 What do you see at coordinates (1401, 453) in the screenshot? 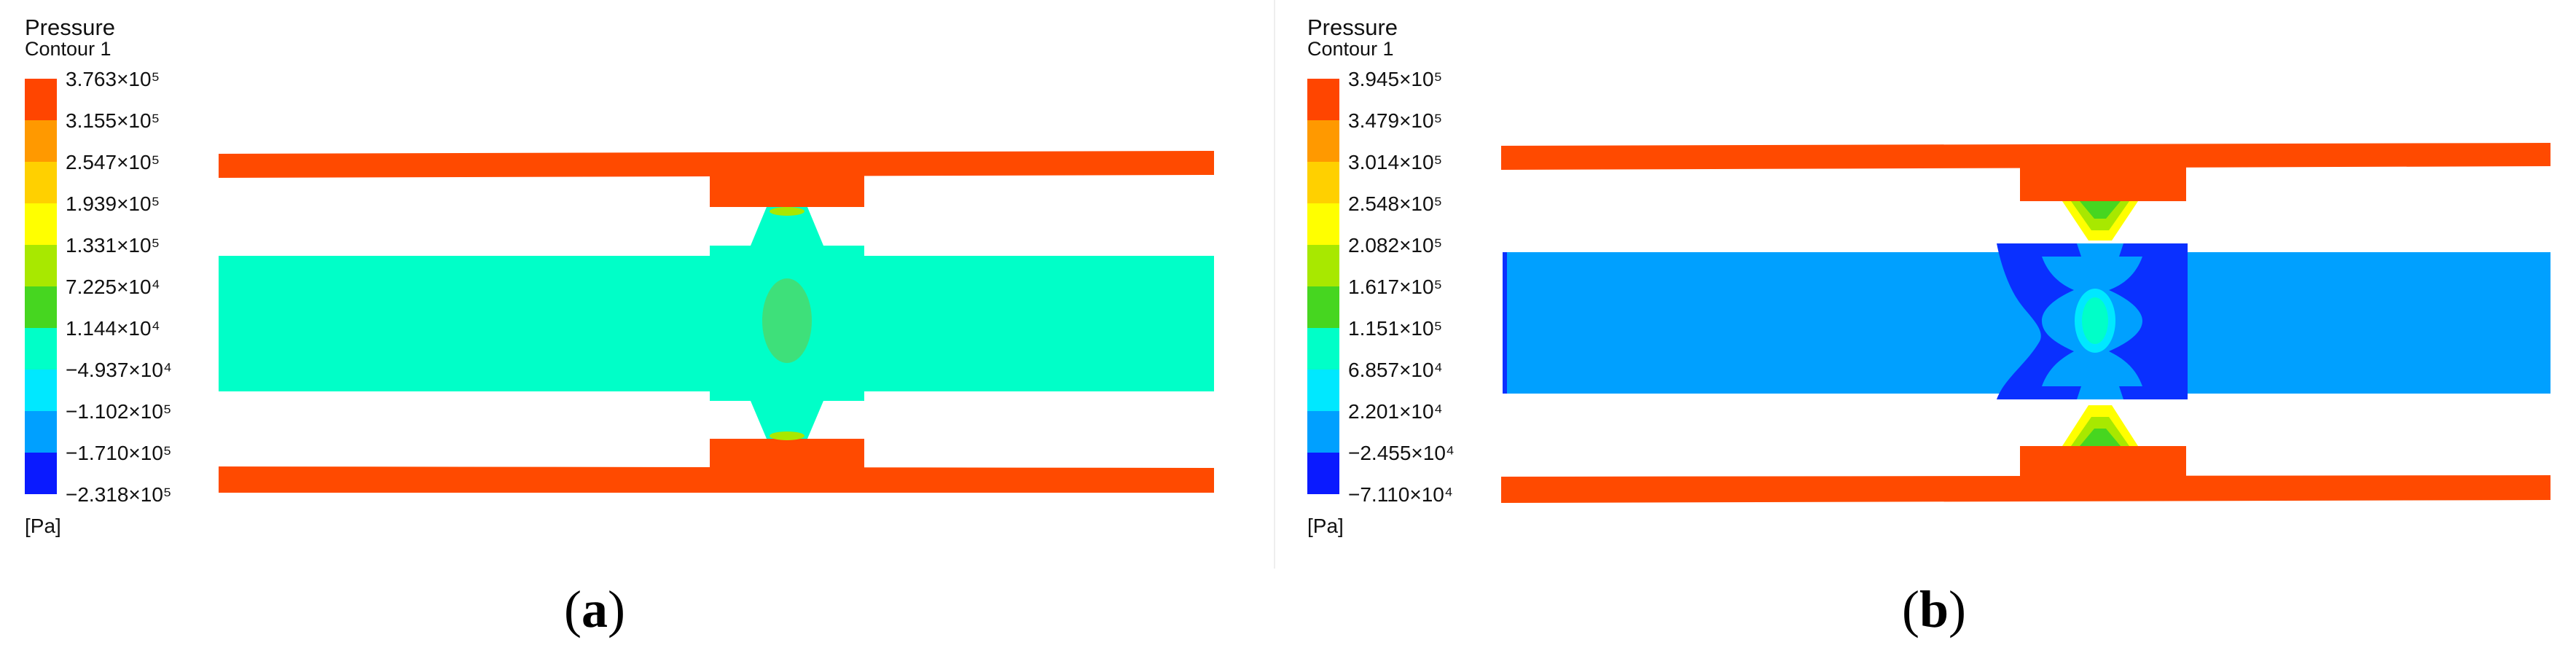
I see `legend-level-label: −2.455×10⁴` at bounding box center [1401, 453].